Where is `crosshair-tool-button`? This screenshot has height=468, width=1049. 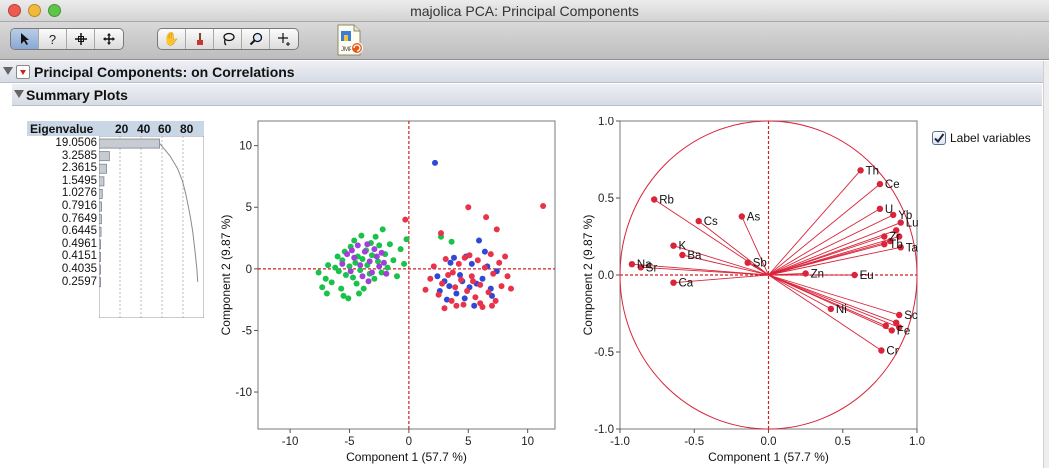 crosshair-tool-button is located at coordinates (284, 39).